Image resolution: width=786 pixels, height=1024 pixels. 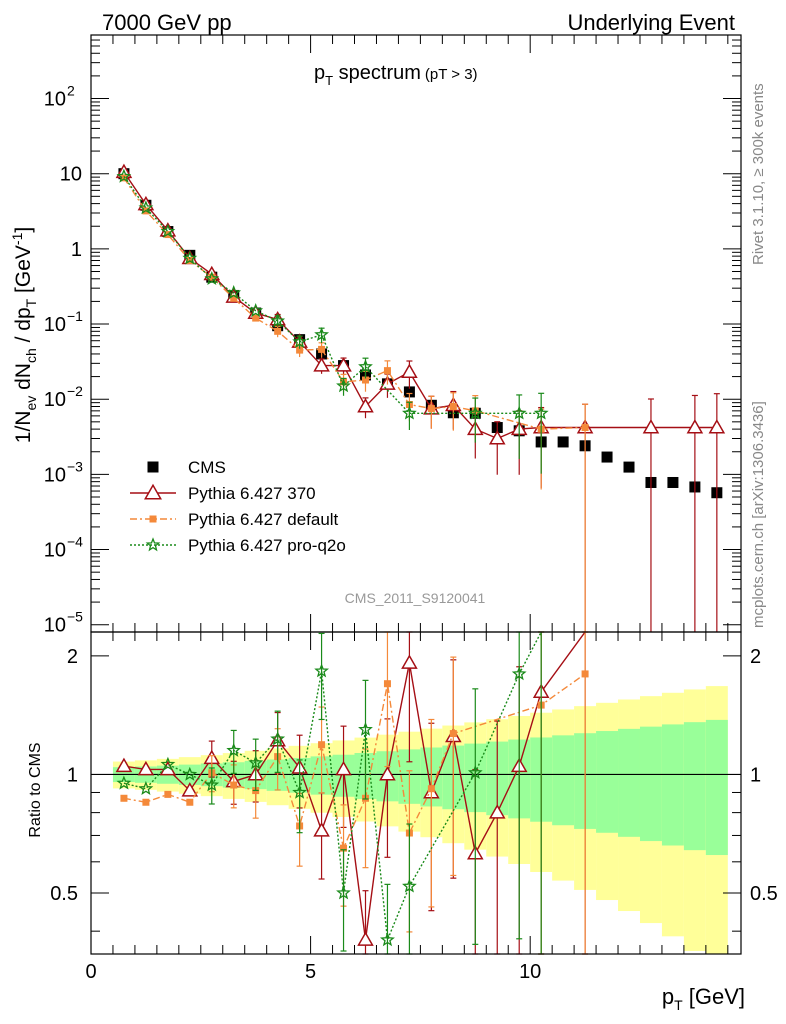 I want to click on plot-title: pT spectrum (pT > 3), so click(x=396, y=75).